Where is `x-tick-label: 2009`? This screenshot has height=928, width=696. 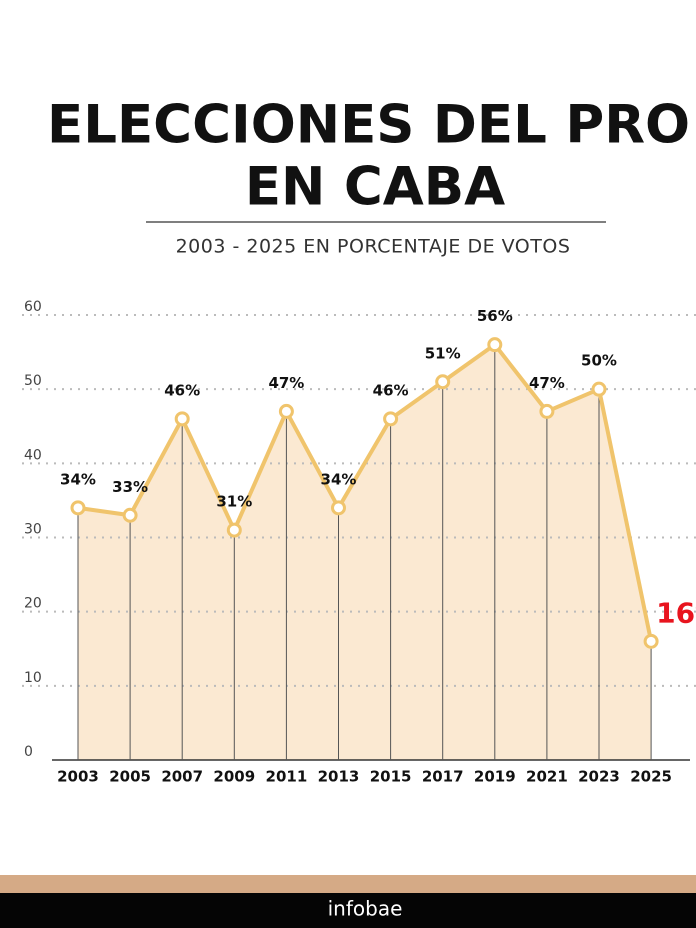 x-tick-label: 2009 is located at coordinates (234, 777).